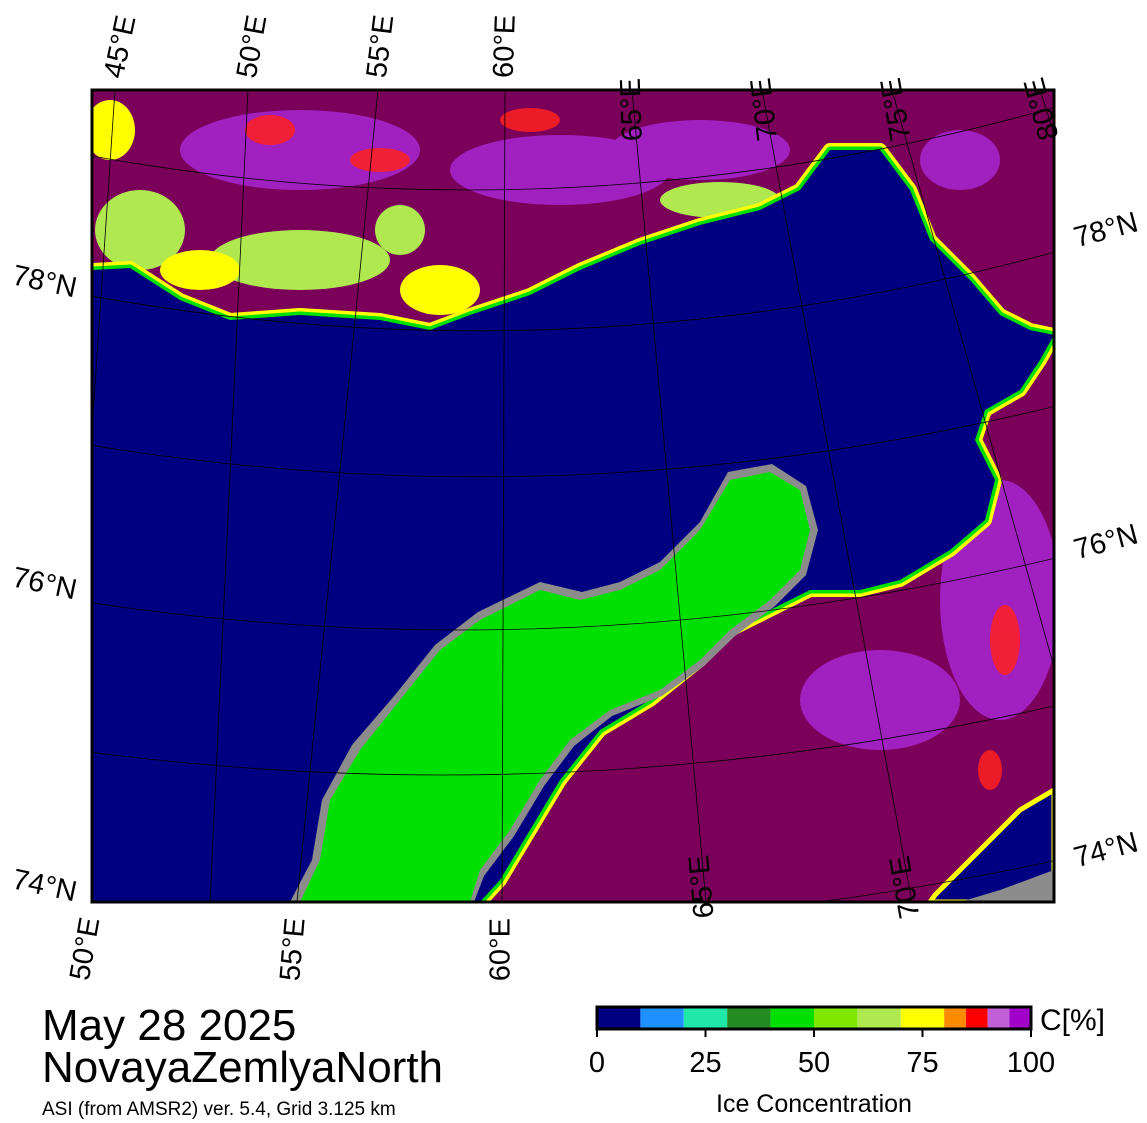 The height and width of the screenshot is (1123, 1147). What do you see at coordinates (85, 949) in the screenshot?
I see `bottom-lon-label: 50°E` at bounding box center [85, 949].